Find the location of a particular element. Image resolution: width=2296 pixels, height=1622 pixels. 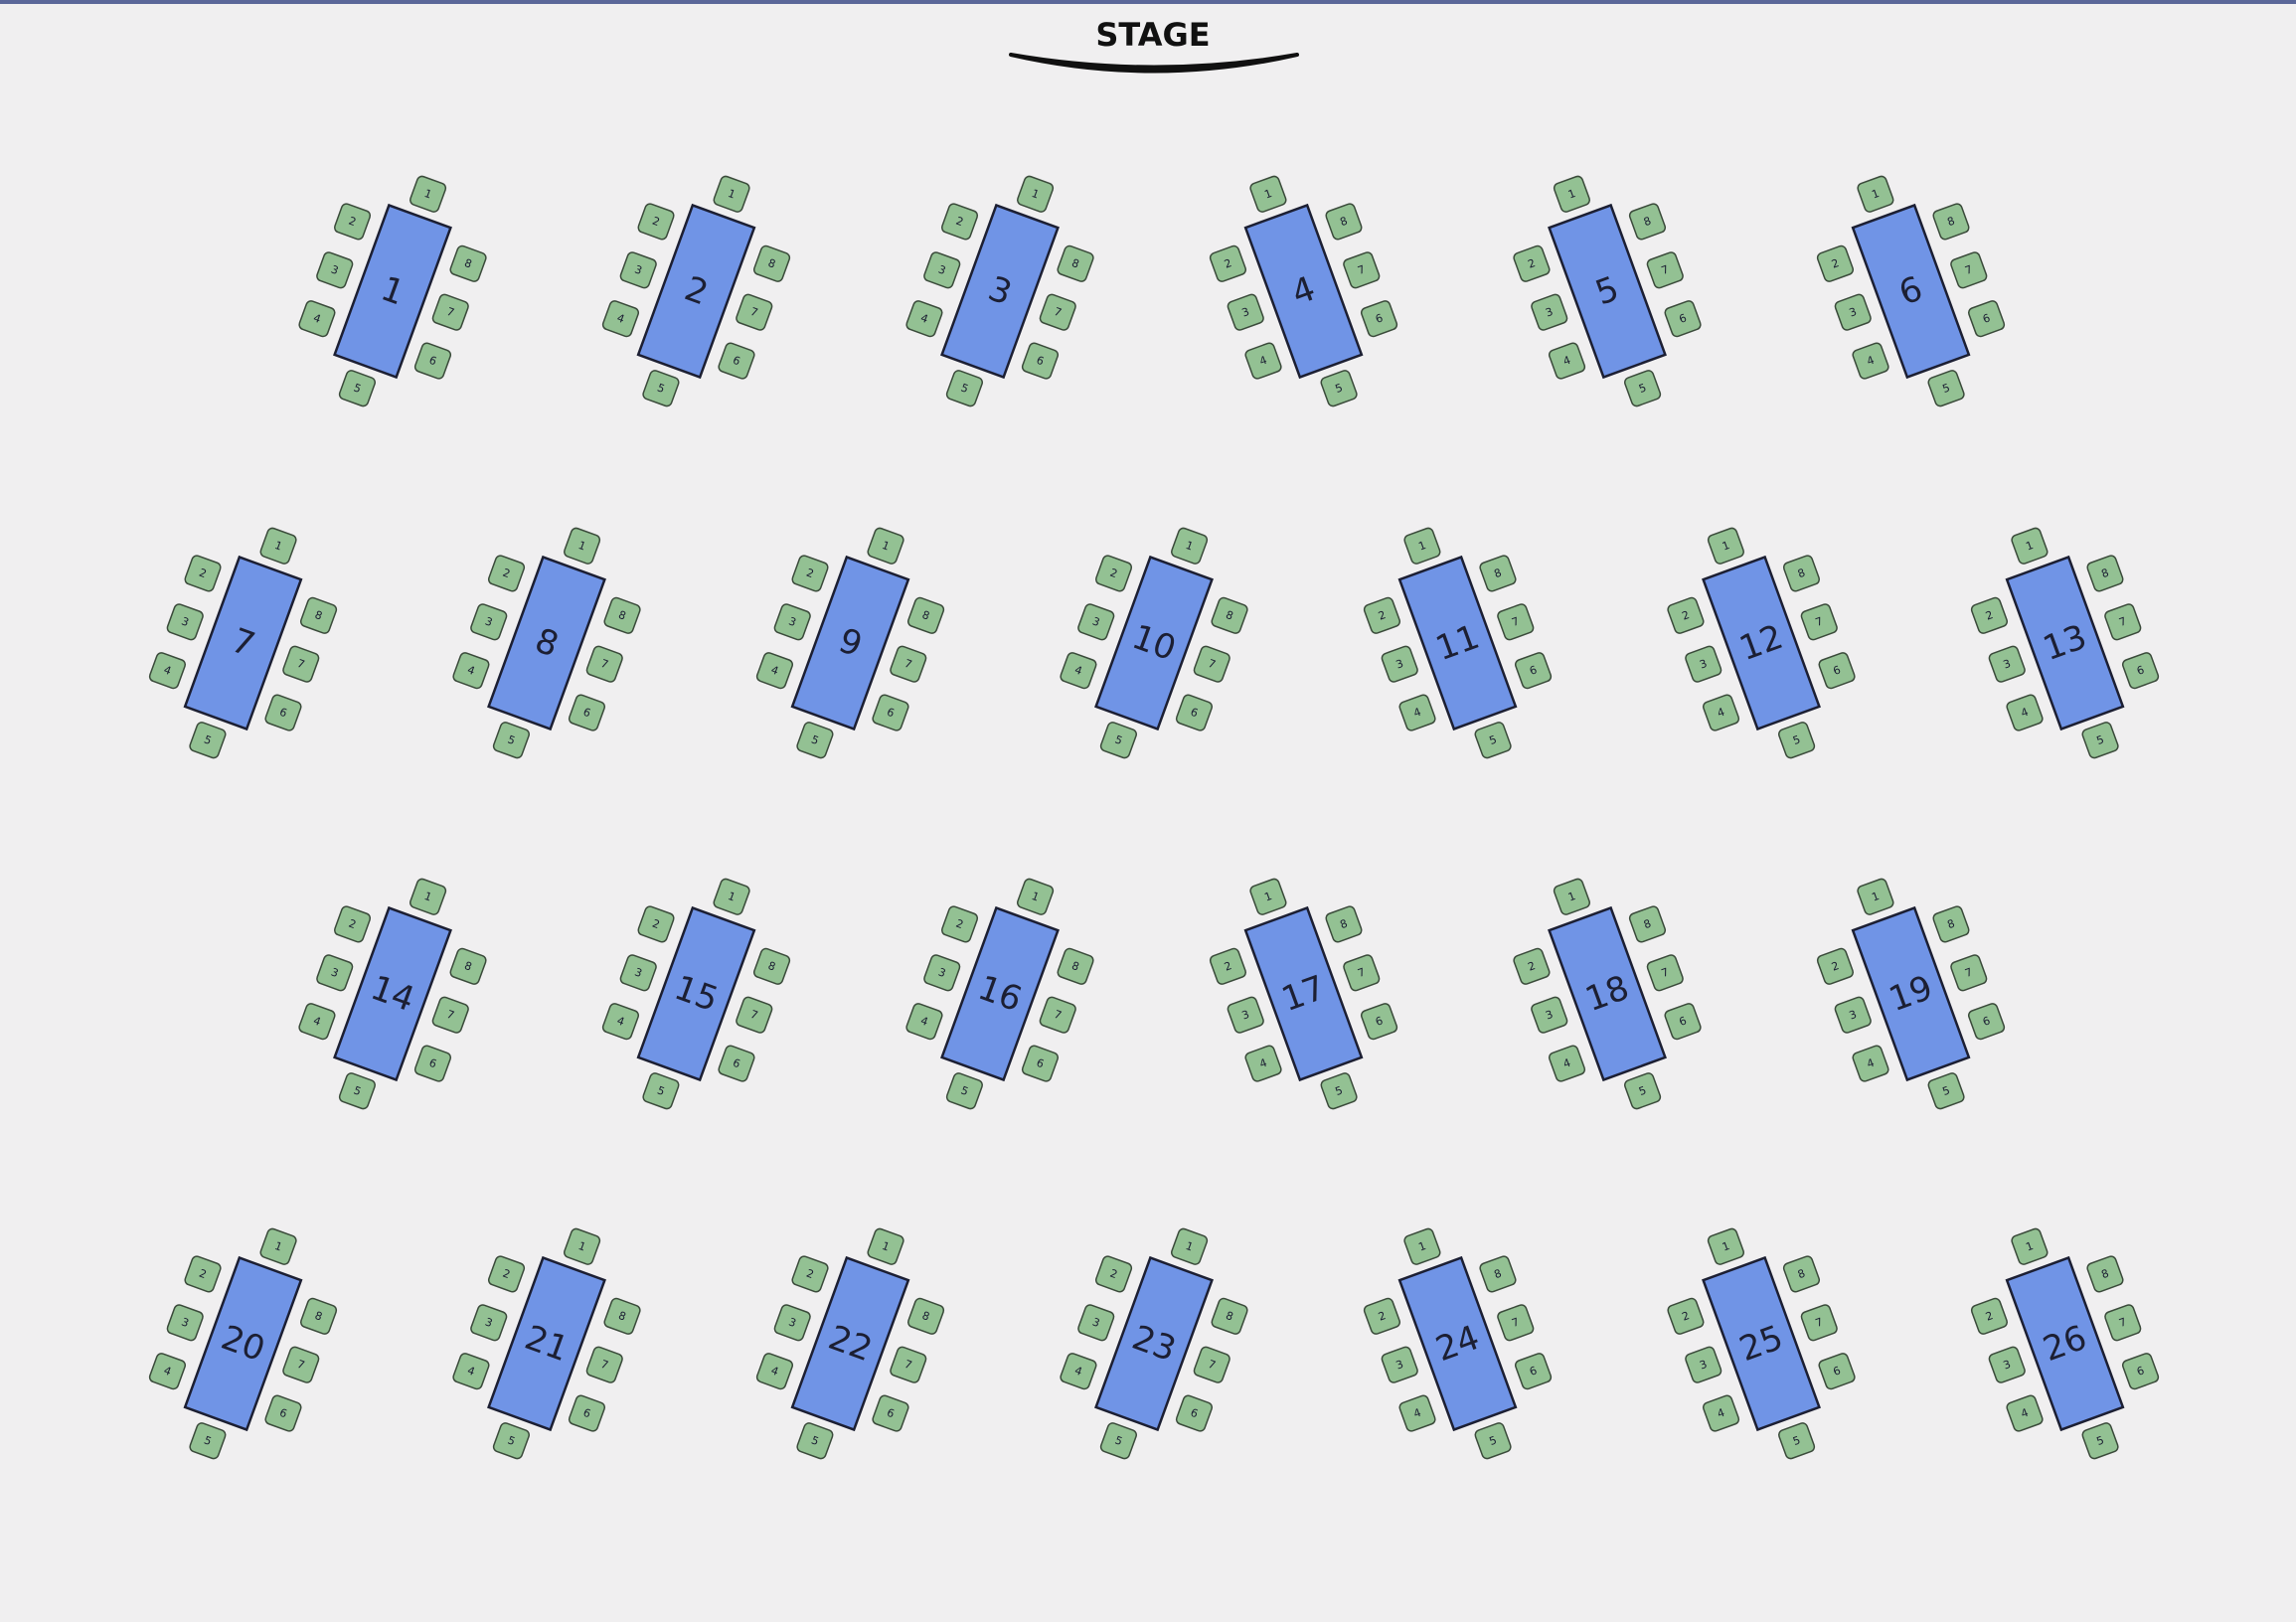

stage-arc is located at coordinates (1154, 63).